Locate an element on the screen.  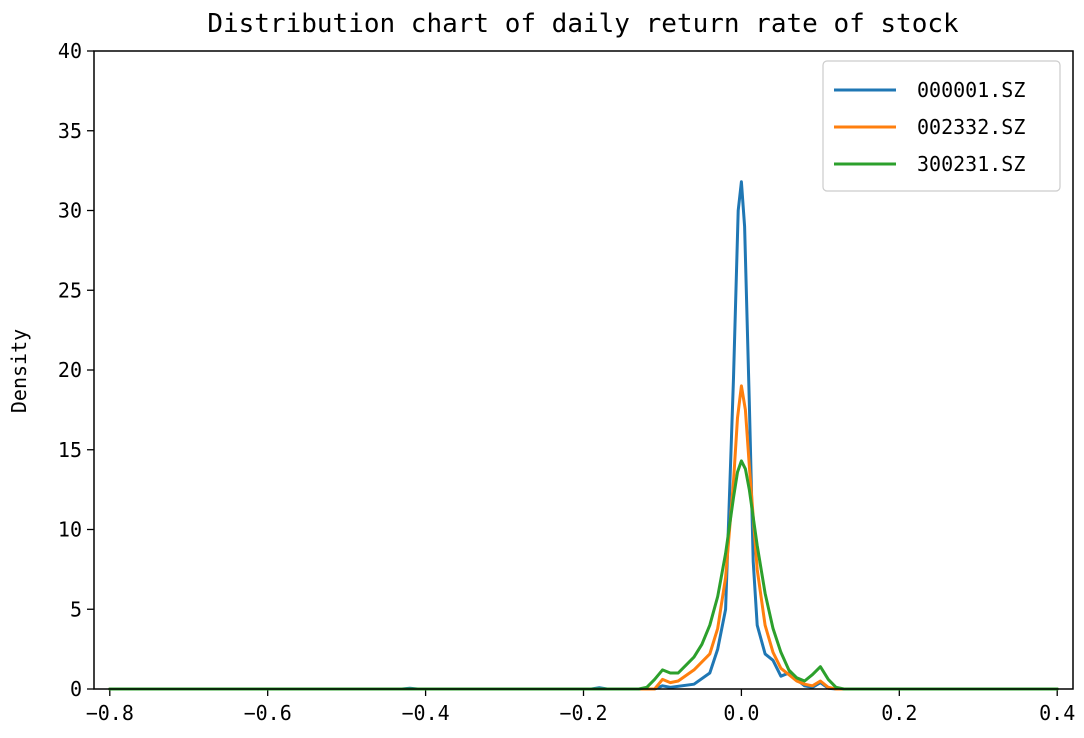
y-tick-label: 10 is located at coordinates (70, 530).